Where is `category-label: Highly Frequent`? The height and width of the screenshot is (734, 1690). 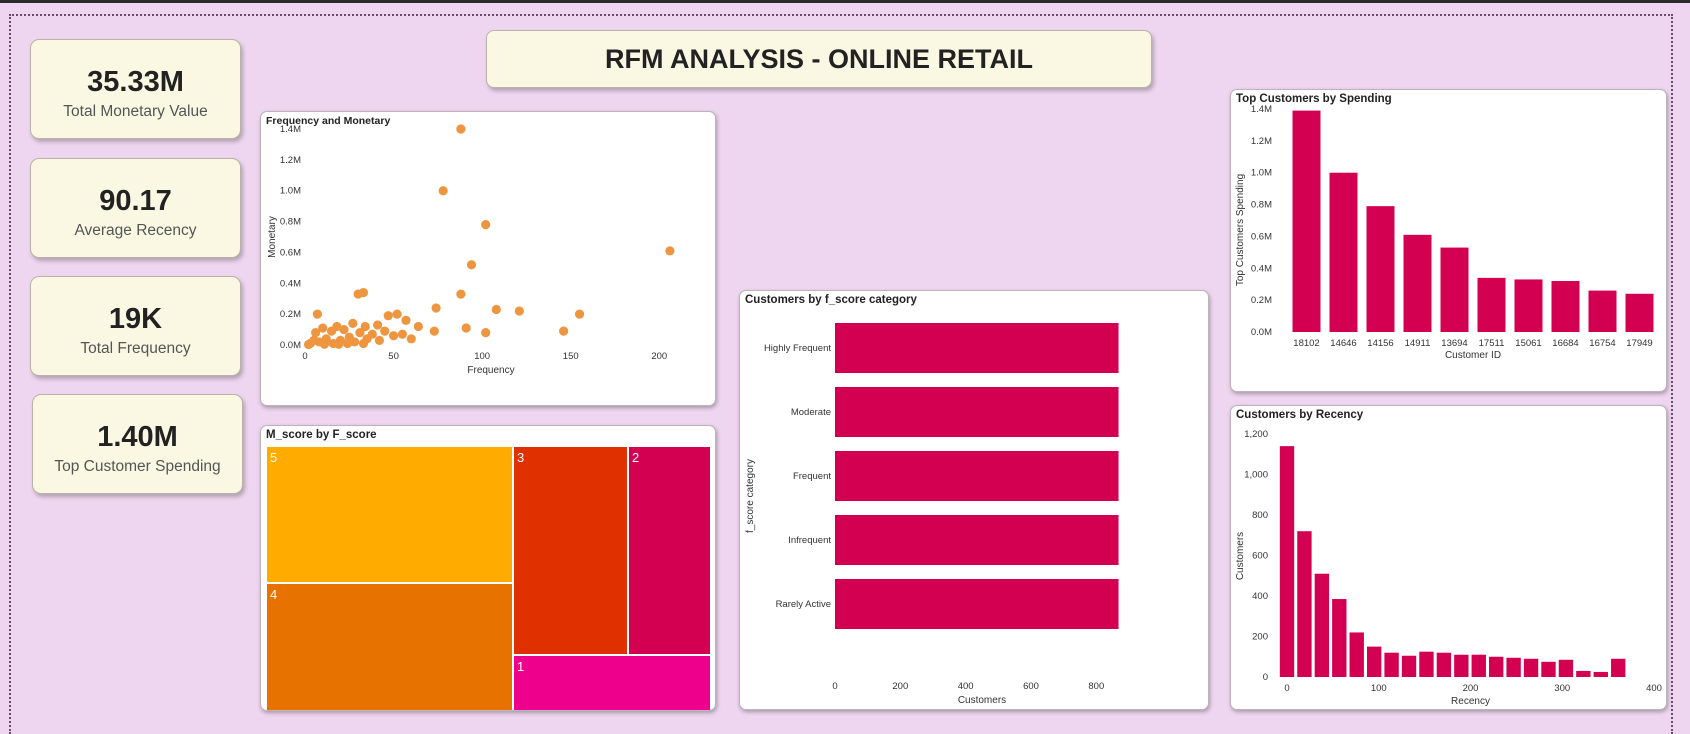
category-label: Highly Frequent is located at coordinates (797, 348).